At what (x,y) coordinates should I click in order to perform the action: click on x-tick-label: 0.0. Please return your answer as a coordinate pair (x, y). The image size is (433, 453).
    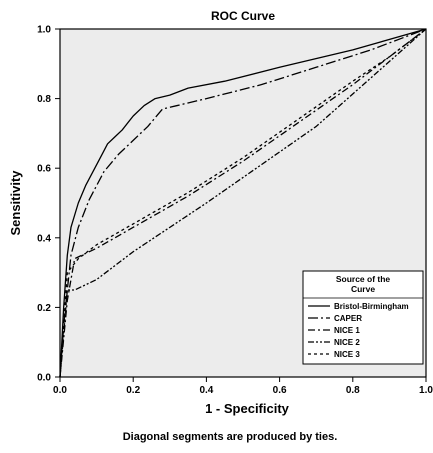
    Looking at the image, I should click on (60, 390).